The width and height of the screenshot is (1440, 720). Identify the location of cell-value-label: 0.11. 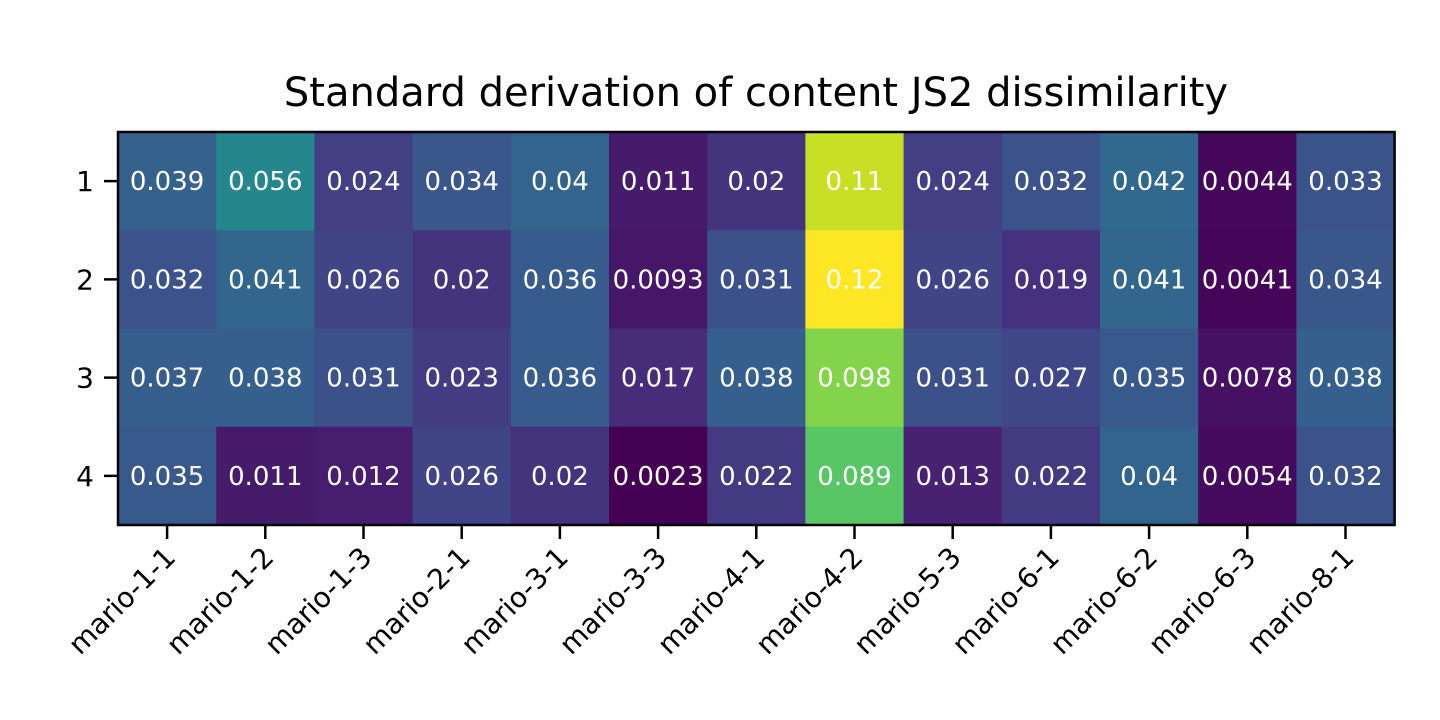
(855, 182).